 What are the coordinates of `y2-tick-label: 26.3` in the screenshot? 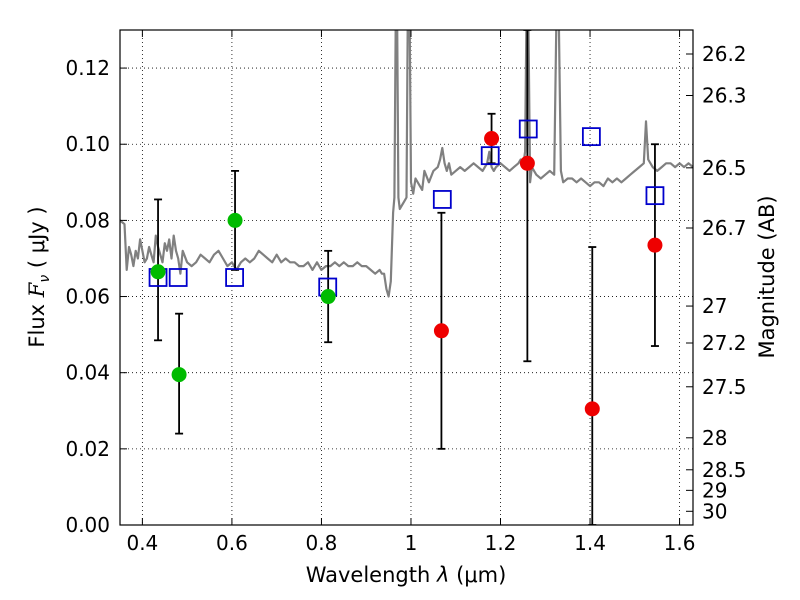 It's located at (724, 95).